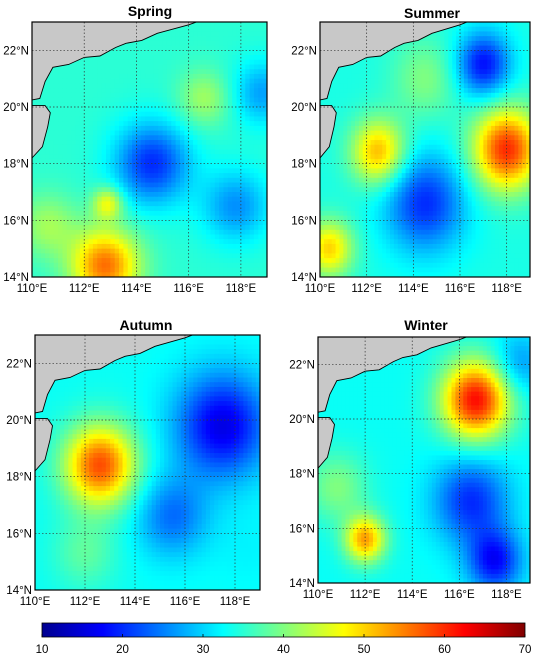  What do you see at coordinates (42, 650) in the screenshot?
I see `colorbar-tick-label: 10` at bounding box center [42, 650].